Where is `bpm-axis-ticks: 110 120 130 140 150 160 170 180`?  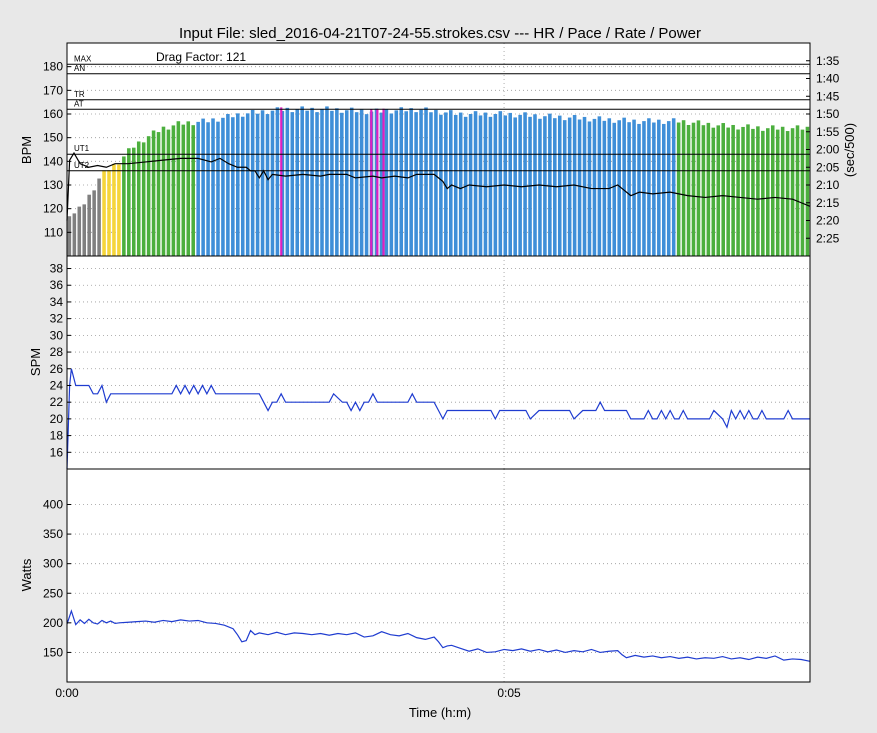
bpm-axis-ticks: 110 120 130 140 150 160 170 180 is located at coordinates (57, 149).